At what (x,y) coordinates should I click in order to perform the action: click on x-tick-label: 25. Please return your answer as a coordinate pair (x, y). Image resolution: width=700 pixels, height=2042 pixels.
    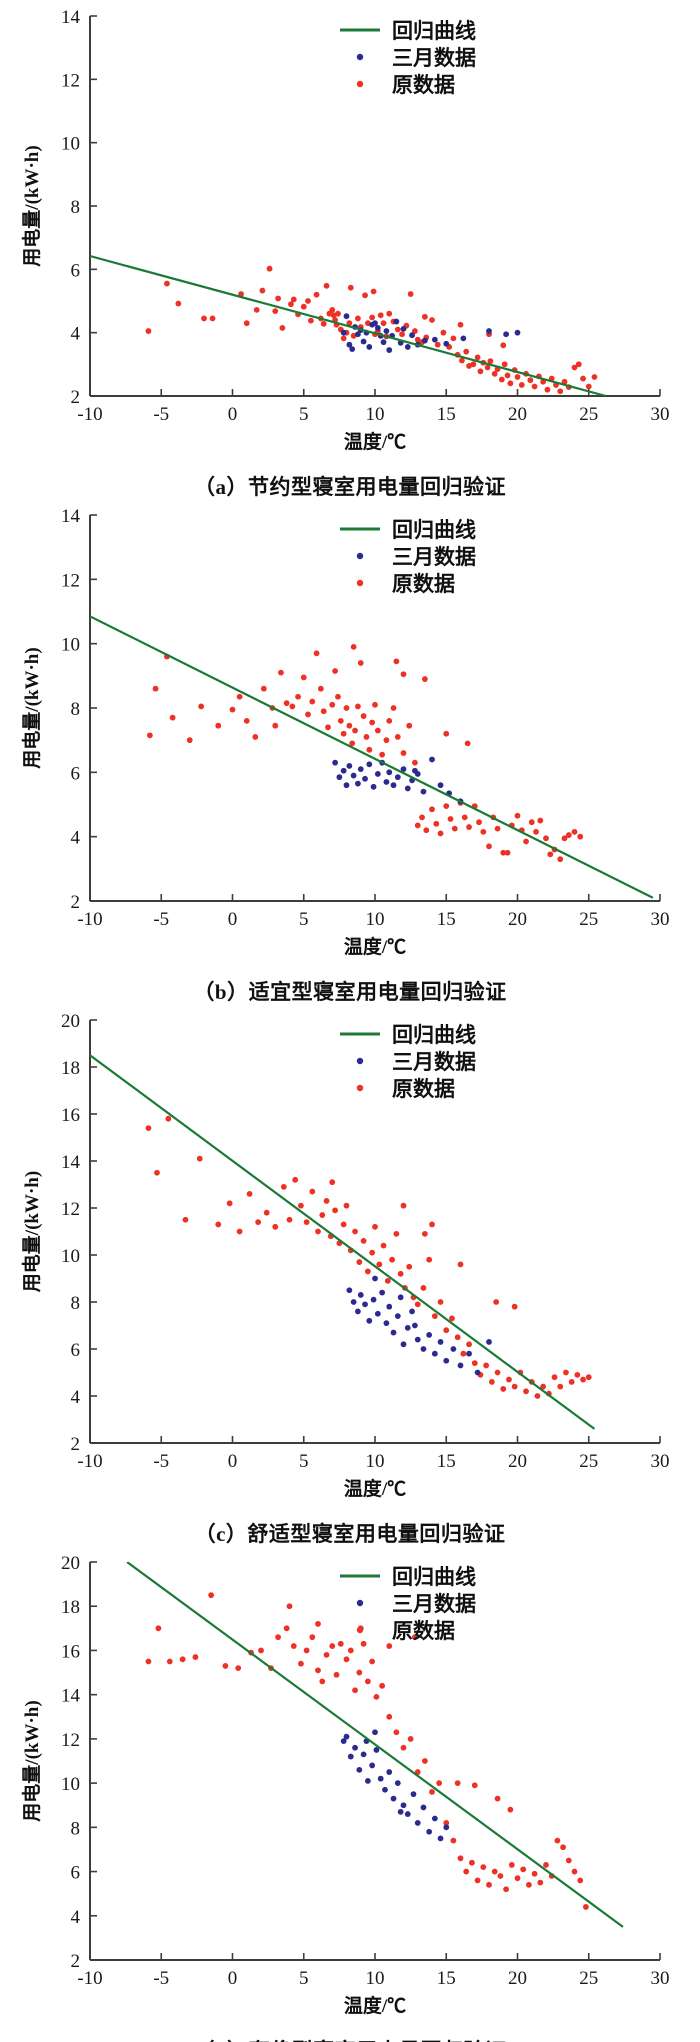
    Looking at the image, I should click on (588, 414).